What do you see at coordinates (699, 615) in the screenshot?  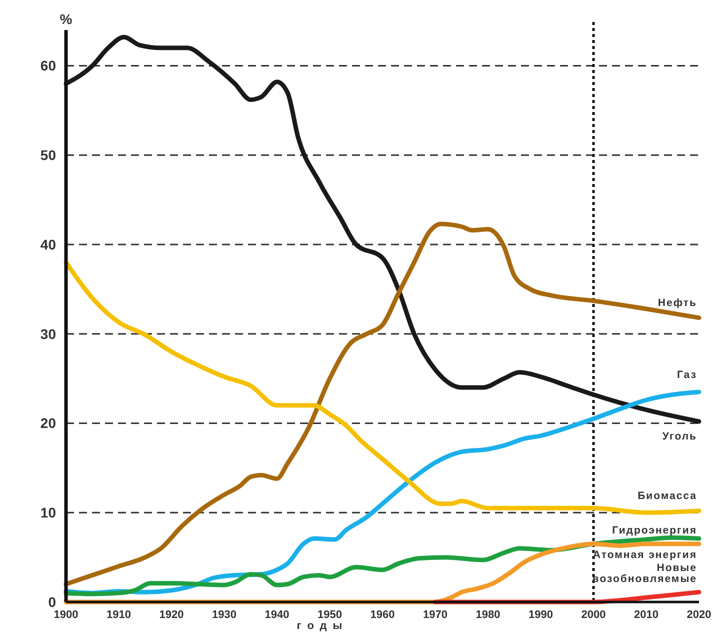 I see `x-tick-label: 2020` at bounding box center [699, 615].